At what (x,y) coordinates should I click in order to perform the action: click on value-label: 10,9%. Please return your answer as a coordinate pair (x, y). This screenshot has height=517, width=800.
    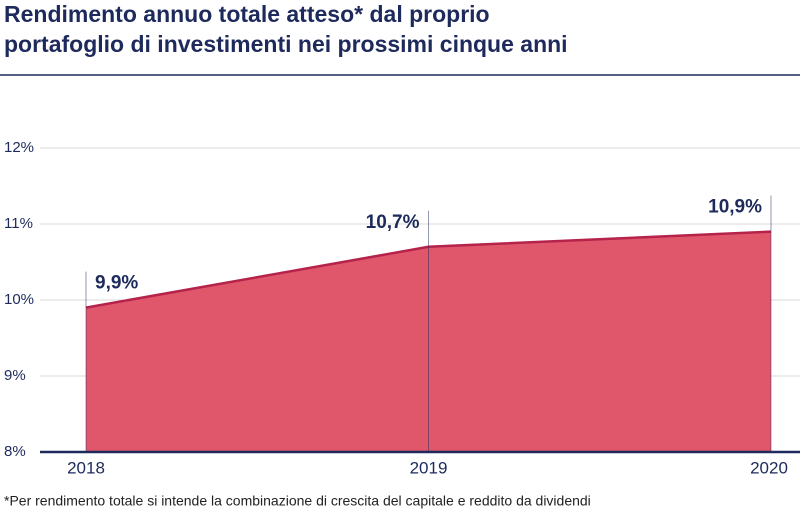
    Looking at the image, I should click on (735, 207).